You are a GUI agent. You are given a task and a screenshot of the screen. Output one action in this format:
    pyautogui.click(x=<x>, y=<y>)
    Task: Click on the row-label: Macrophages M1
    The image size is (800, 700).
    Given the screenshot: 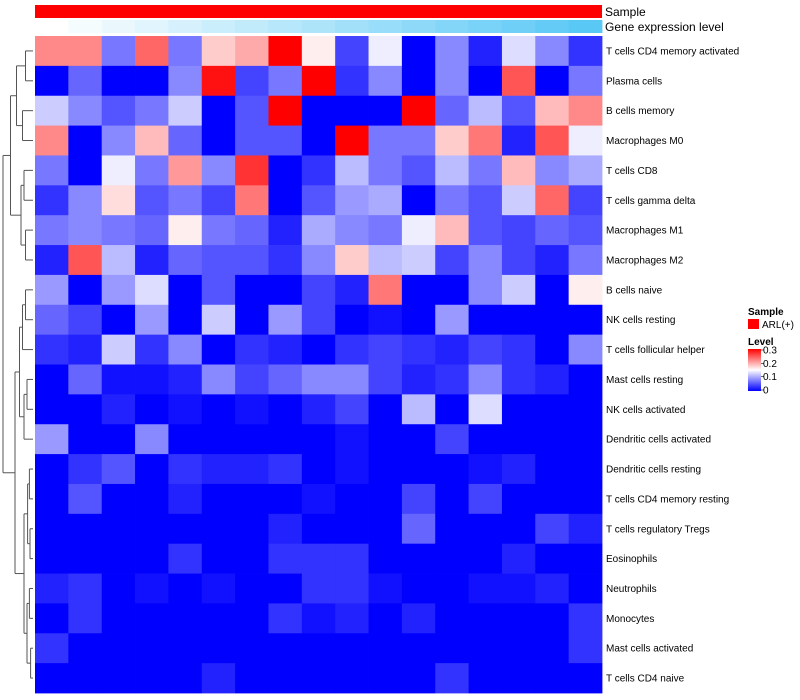 What is the action you would take?
    pyautogui.click(x=645, y=231)
    